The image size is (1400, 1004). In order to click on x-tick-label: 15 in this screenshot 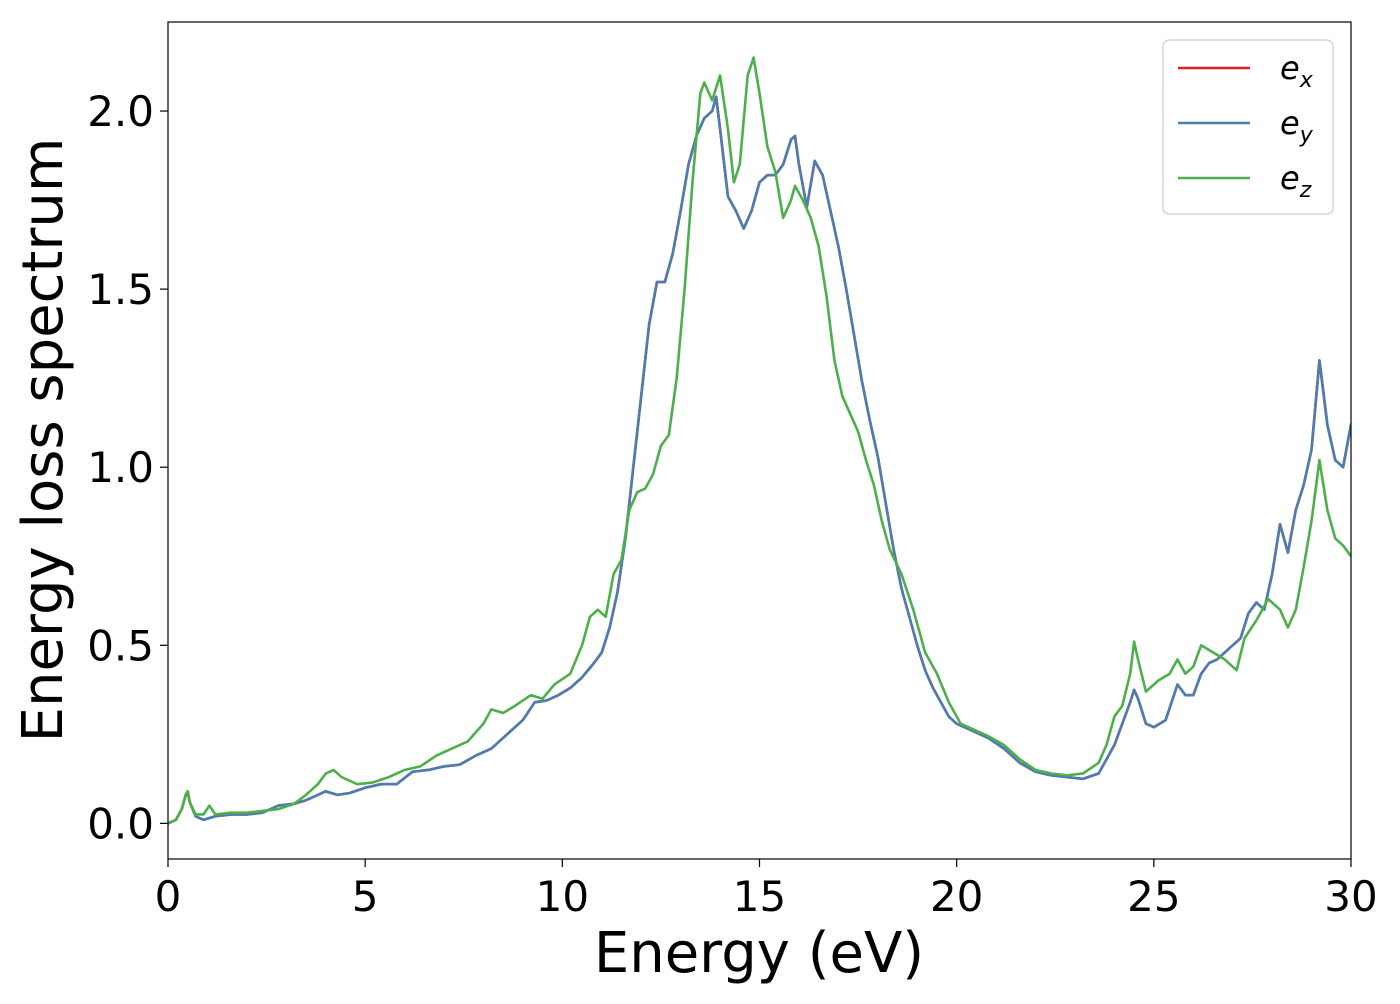, I will do `click(759, 896)`.